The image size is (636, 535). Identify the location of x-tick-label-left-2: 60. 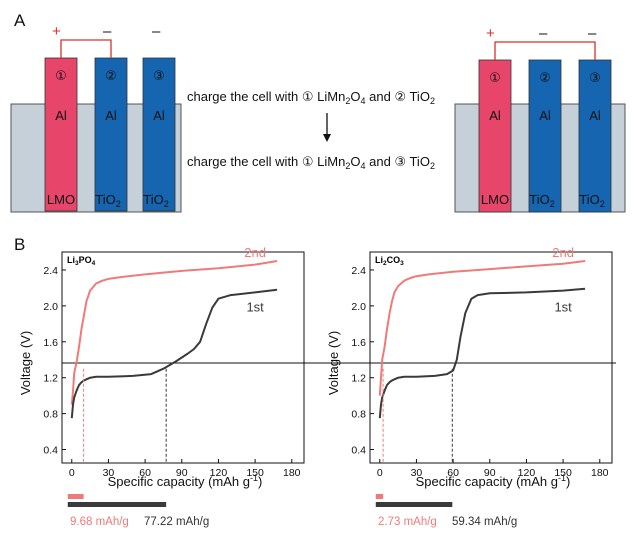
(145, 473).